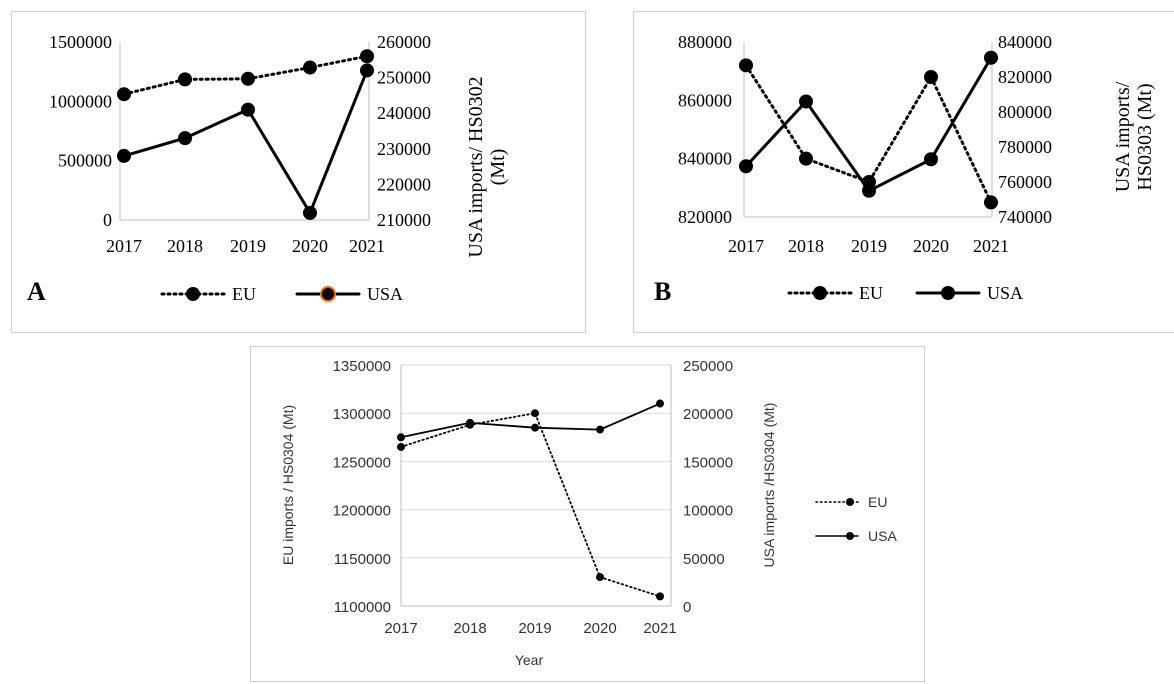  What do you see at coordinates (662, 291) in the screenshot?
I see `panel-letter: B` at bounding box center [662, 291].